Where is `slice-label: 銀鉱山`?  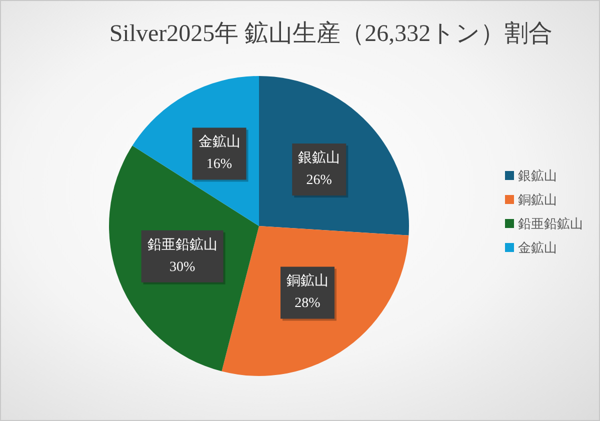 slice-label: 銀鉱山 is located at coordinates (319, 158).